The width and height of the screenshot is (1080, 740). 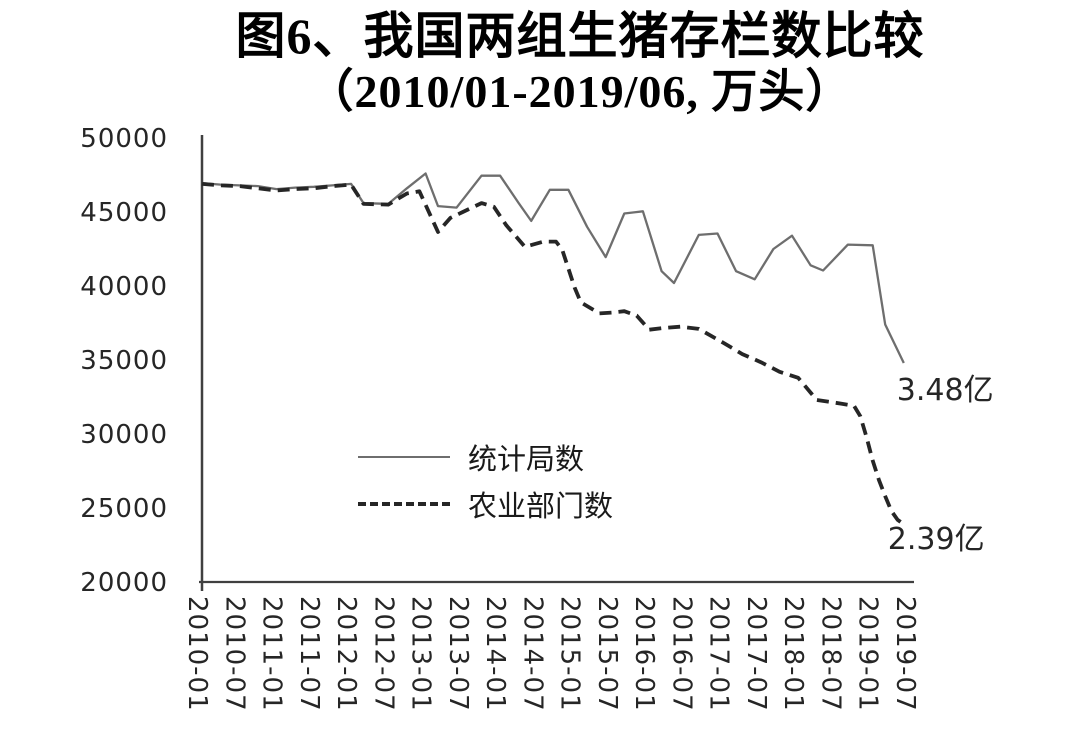 I want to click on legend-label-agriculture-dept: 农业部门数, so click(x=541, y=506).